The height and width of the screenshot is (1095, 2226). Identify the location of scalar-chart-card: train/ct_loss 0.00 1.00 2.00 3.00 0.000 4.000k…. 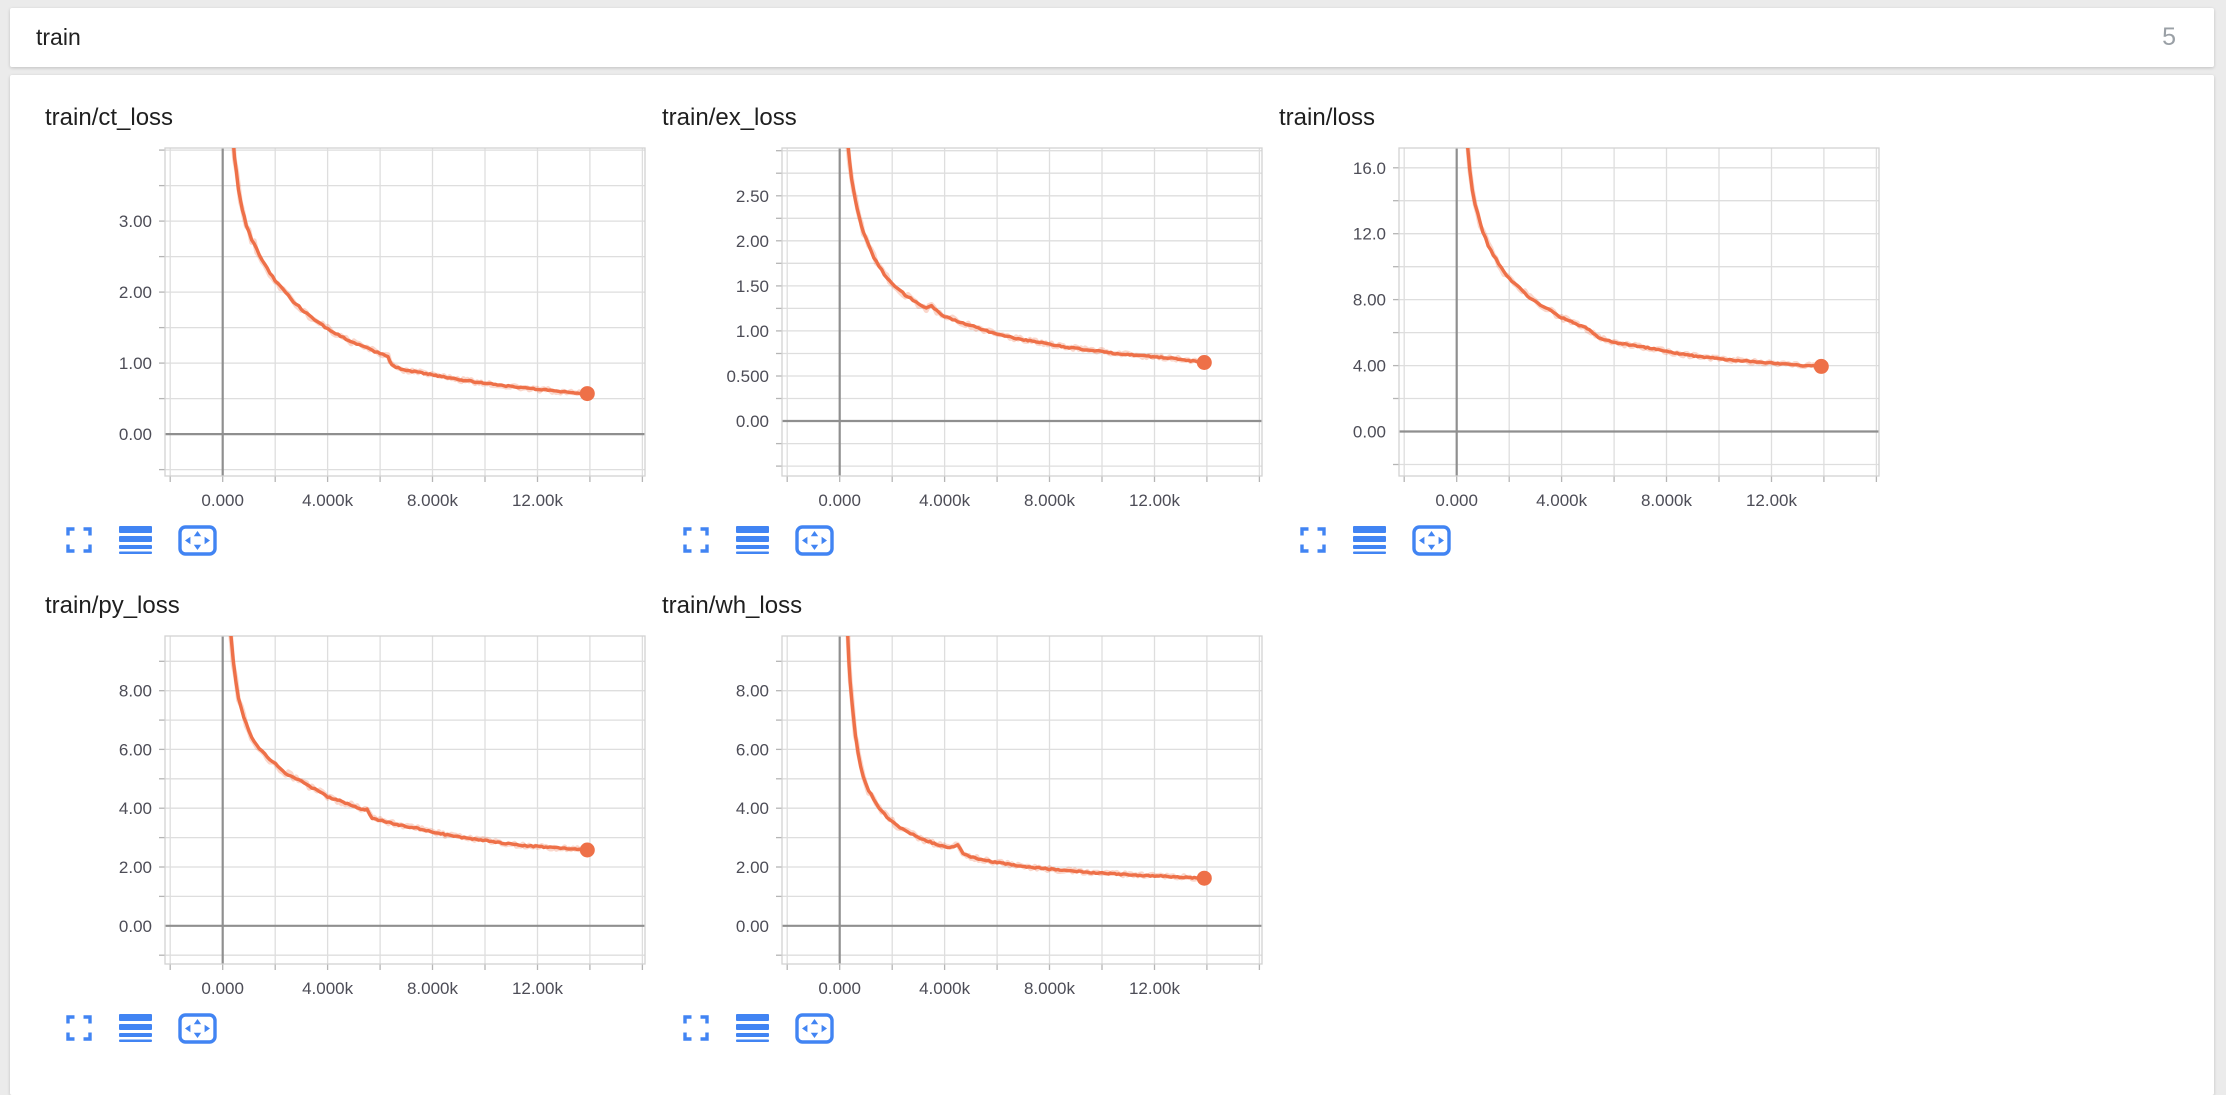
(353, 347).